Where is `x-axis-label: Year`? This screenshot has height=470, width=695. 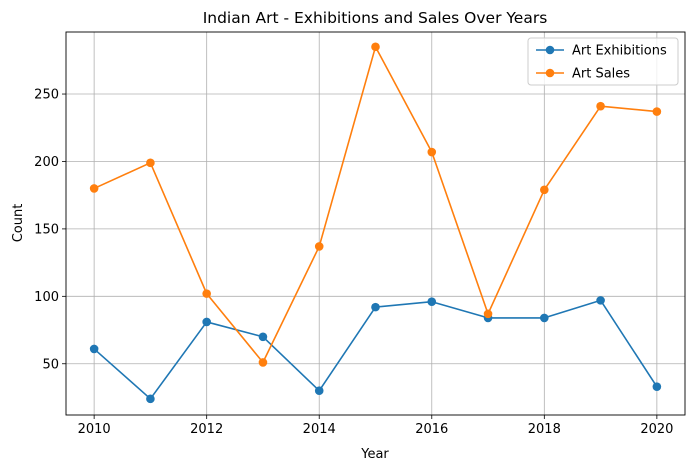 x-axis-label: Year is located at coordinates (374, 454).